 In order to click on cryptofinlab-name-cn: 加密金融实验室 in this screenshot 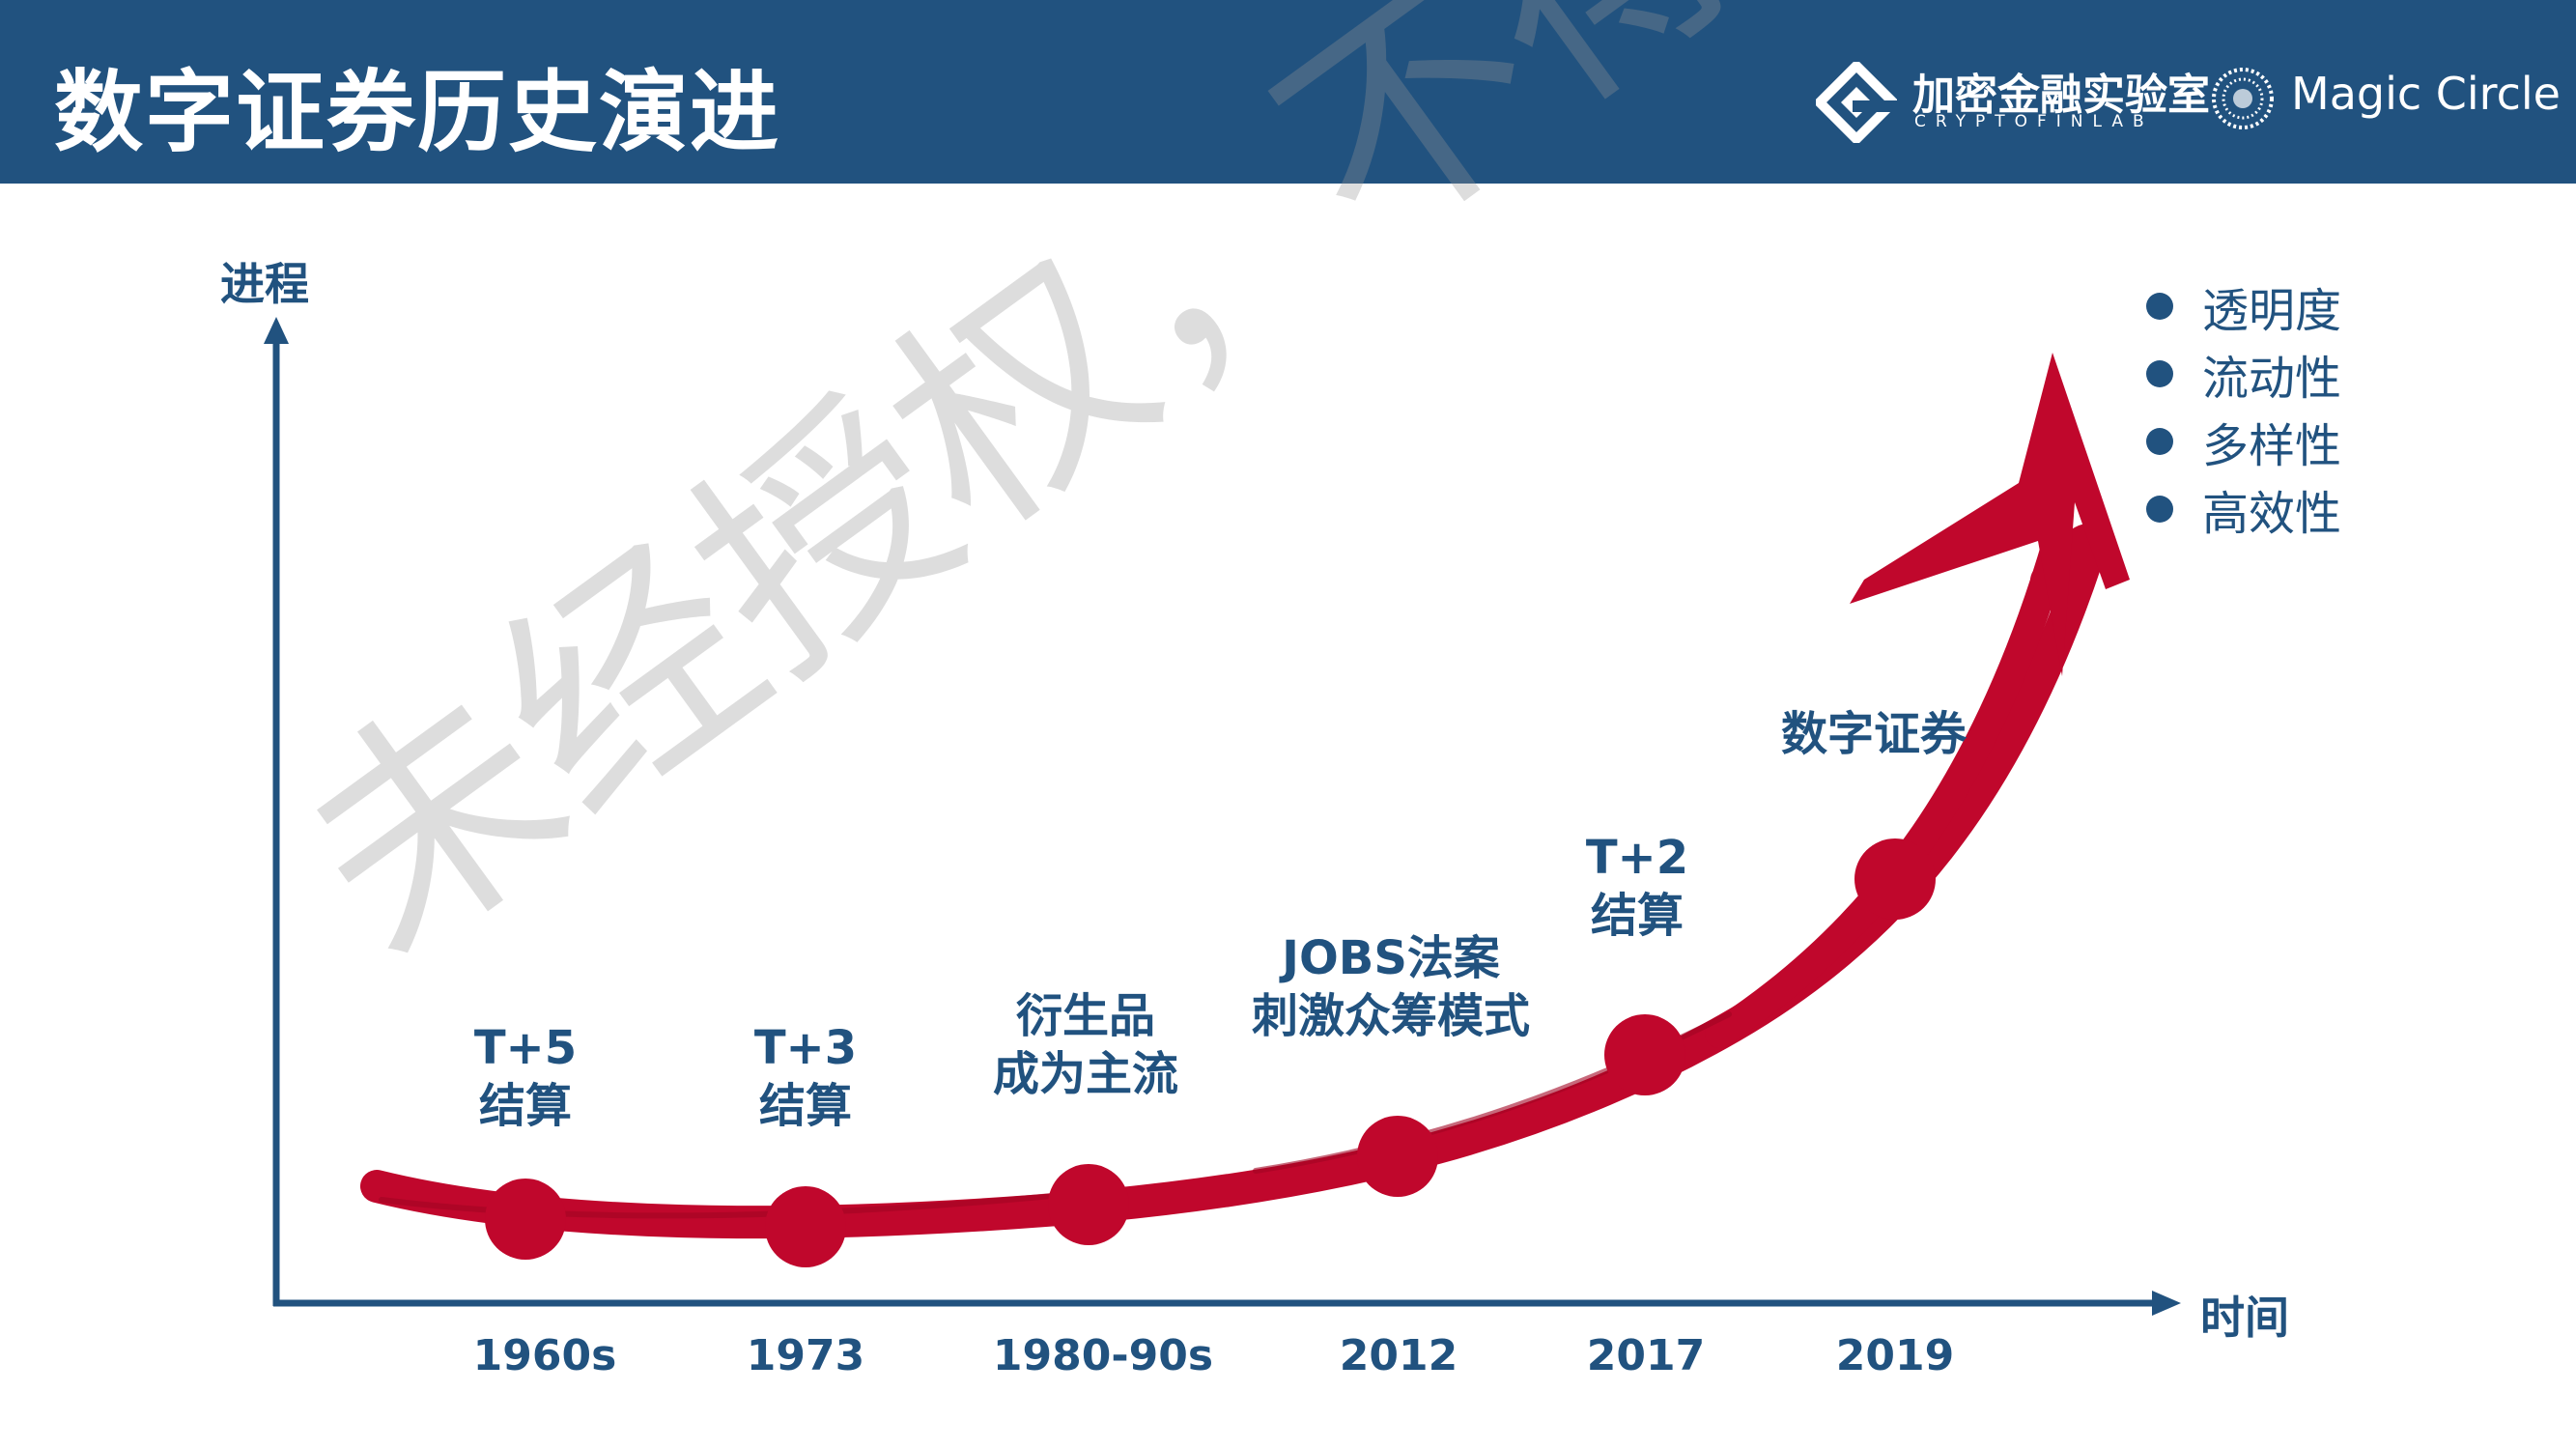, I will do `click(2061, 95)`.